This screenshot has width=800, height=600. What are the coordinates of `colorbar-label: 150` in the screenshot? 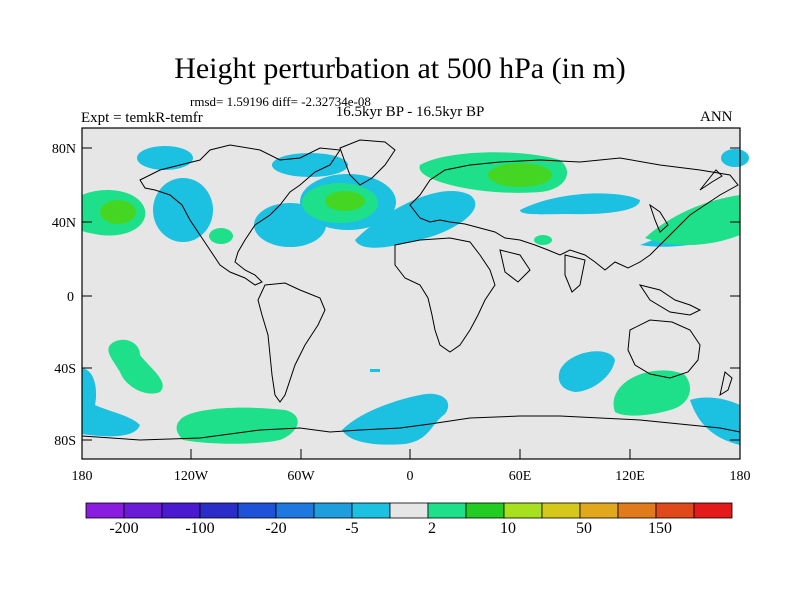 It's located at (660, 528).